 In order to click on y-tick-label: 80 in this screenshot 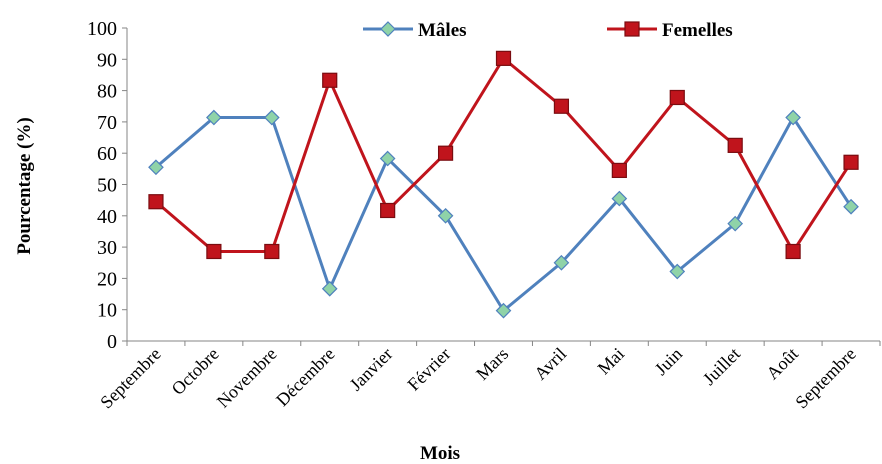, I will do `click(107, 92)`.